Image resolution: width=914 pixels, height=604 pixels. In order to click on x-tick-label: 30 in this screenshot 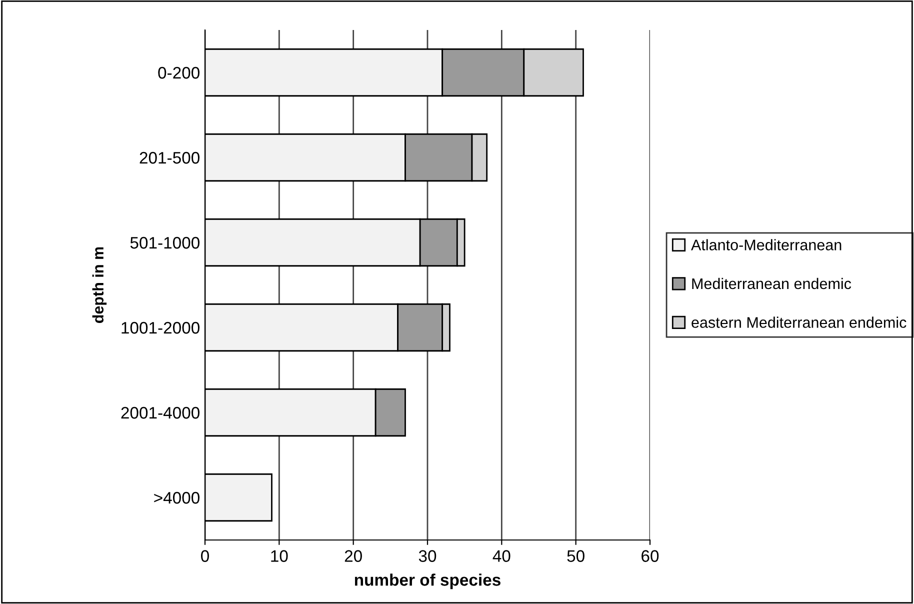, I will do `click(427, 556)`.